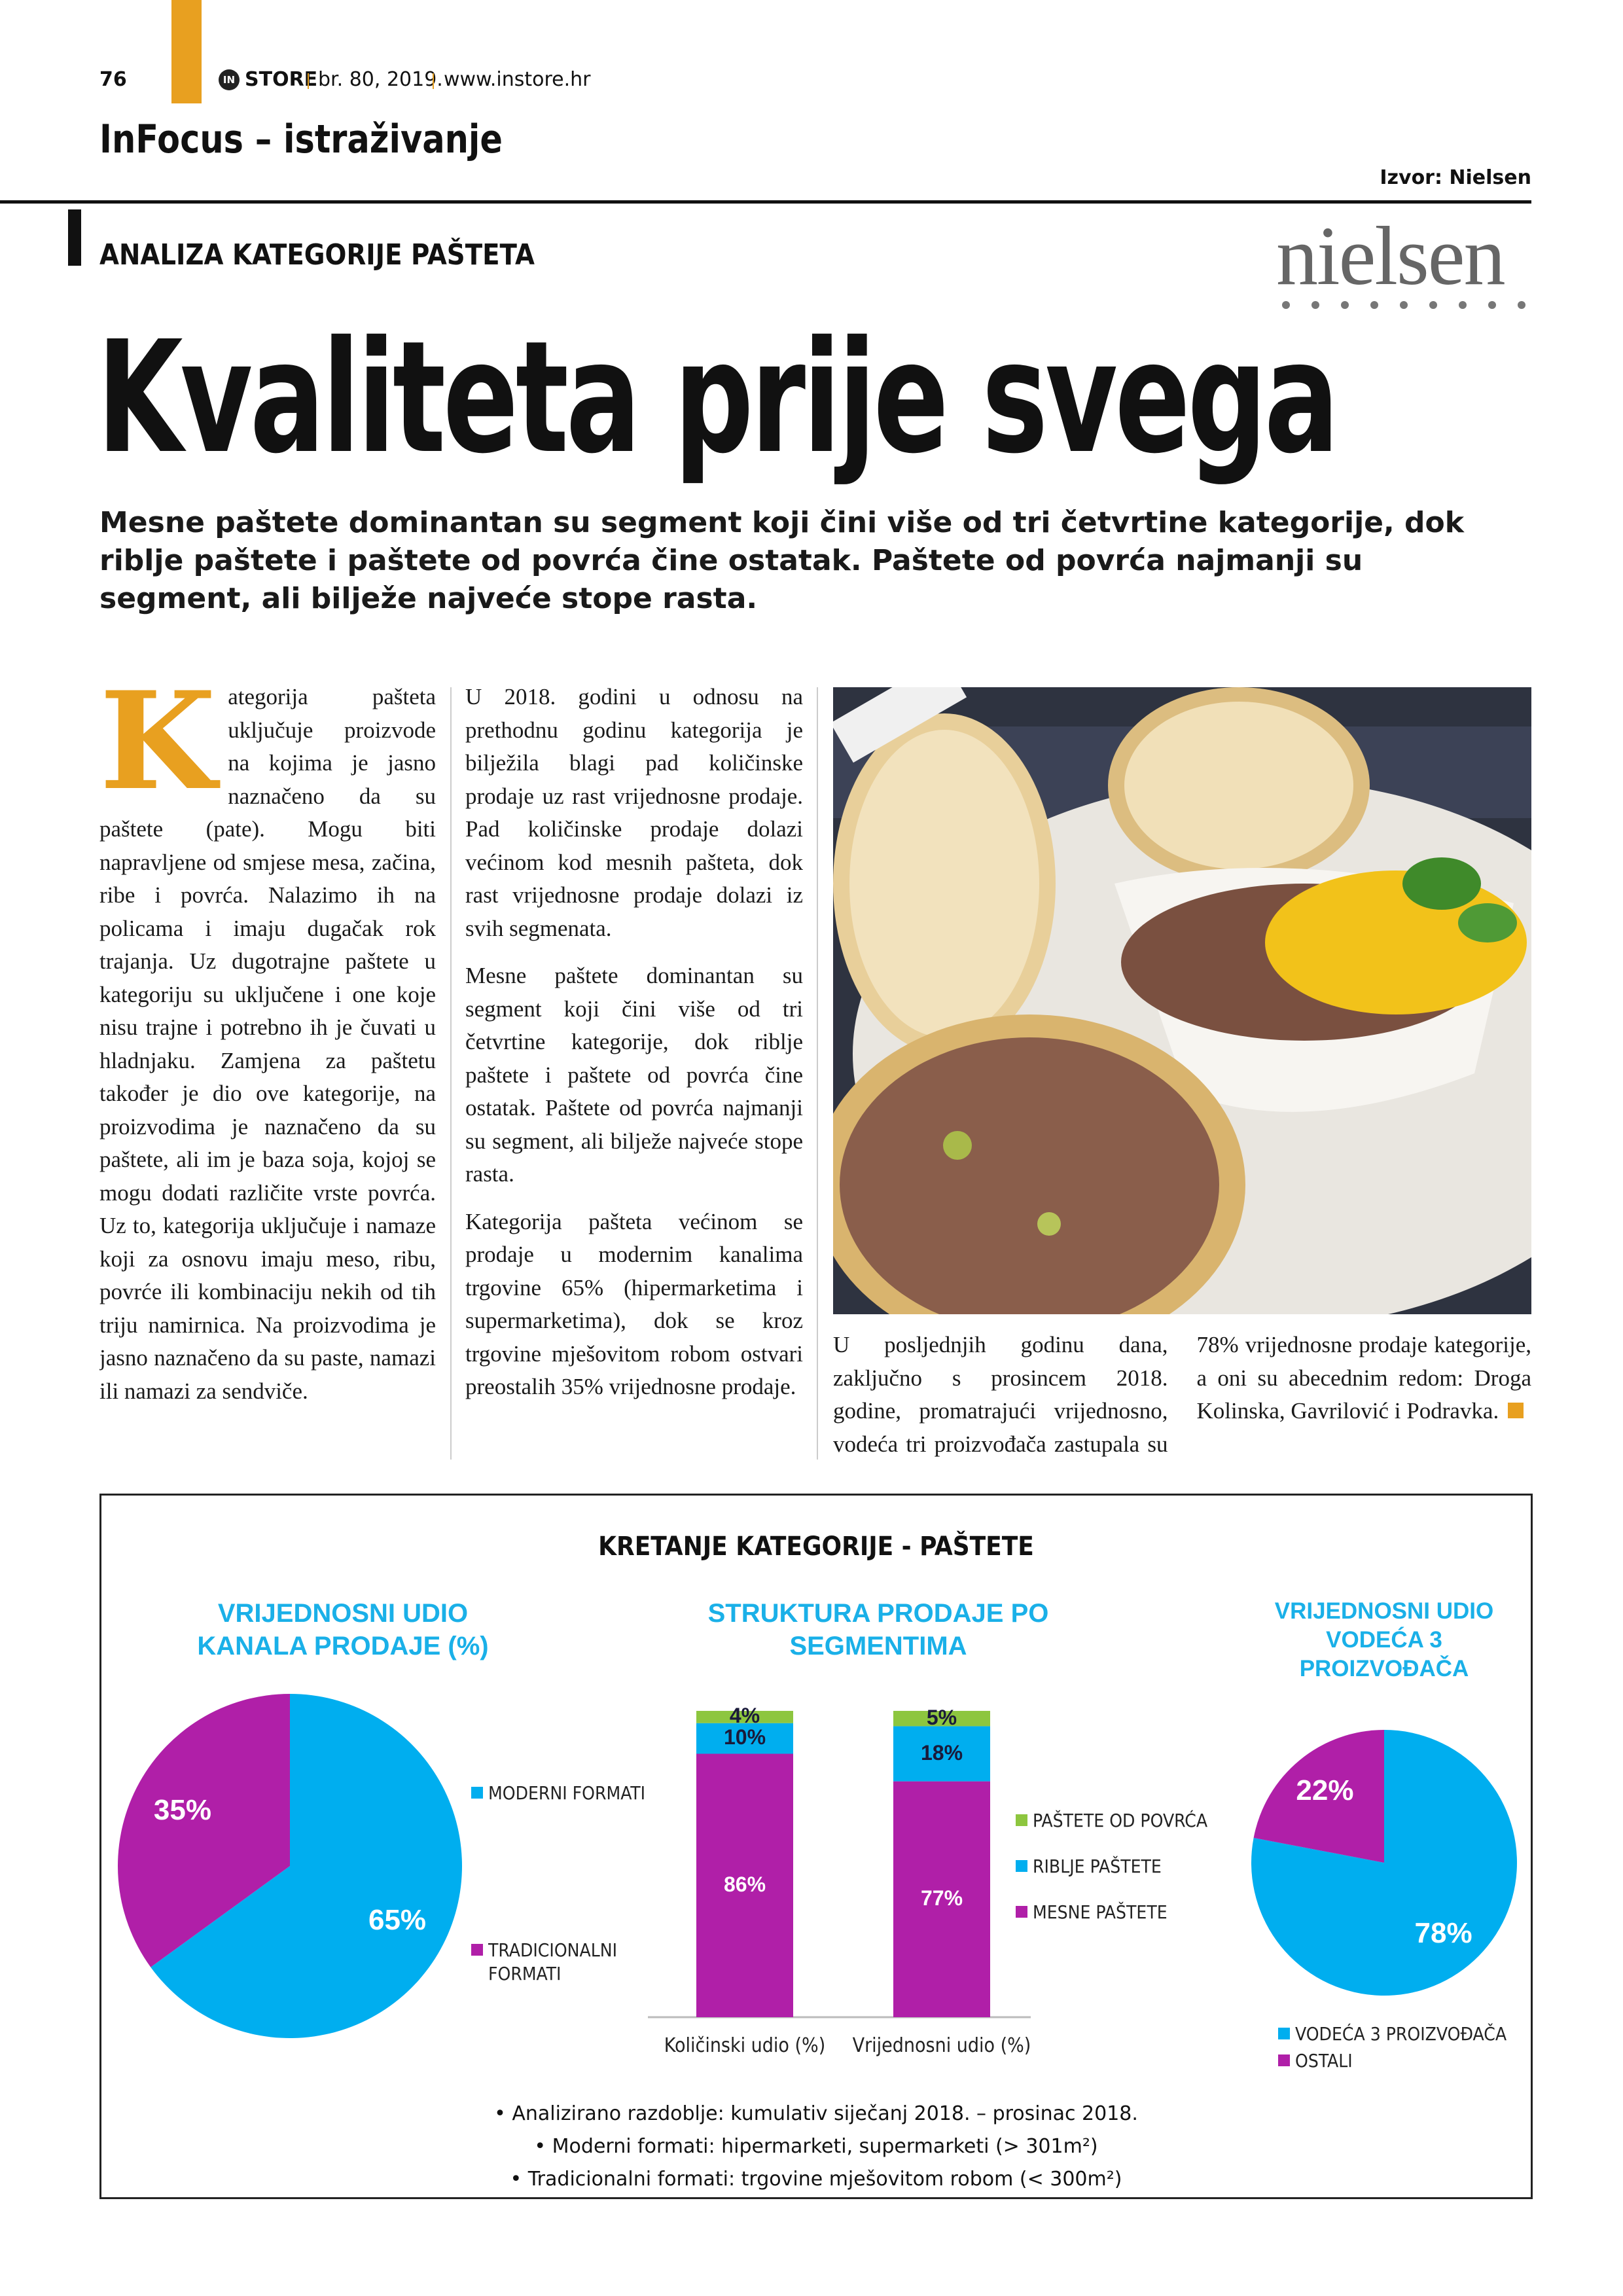  Describe the element at coordinates (281, 79) in the screenshot. I see `magazine-name: STORE` at that location.